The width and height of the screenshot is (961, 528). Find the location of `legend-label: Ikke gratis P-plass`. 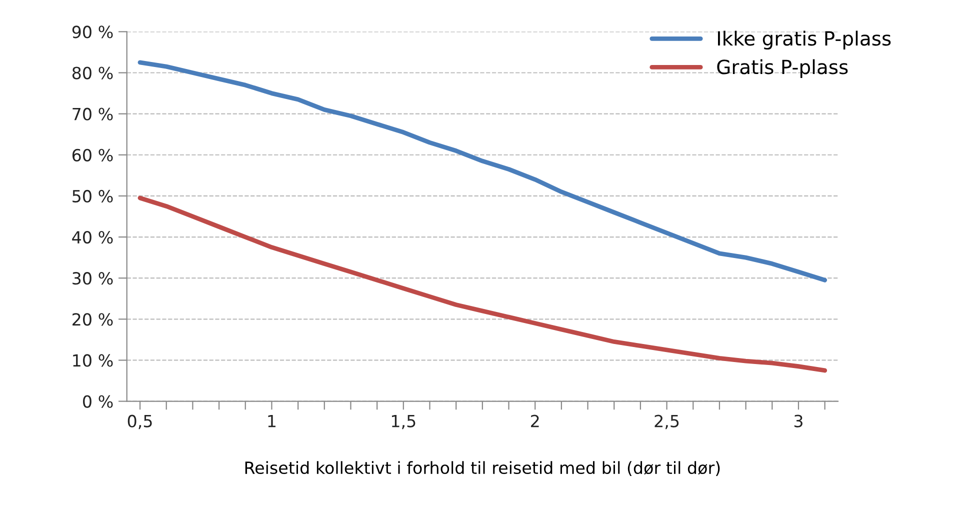

legend-label: Ikke gratis P-plass is located at coordinates (804, 40).